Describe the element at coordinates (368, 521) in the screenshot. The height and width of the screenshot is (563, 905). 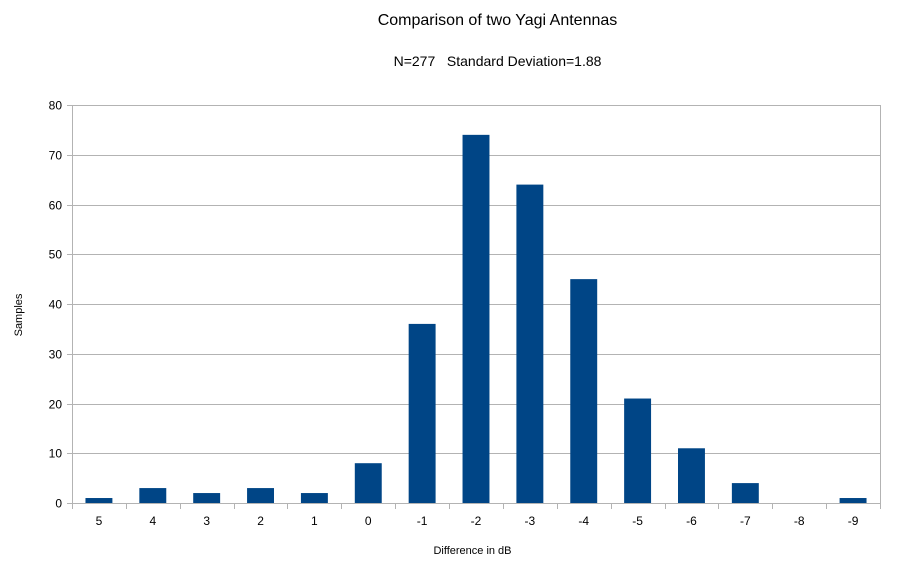
I see `x-tick-label: 0` at that location.